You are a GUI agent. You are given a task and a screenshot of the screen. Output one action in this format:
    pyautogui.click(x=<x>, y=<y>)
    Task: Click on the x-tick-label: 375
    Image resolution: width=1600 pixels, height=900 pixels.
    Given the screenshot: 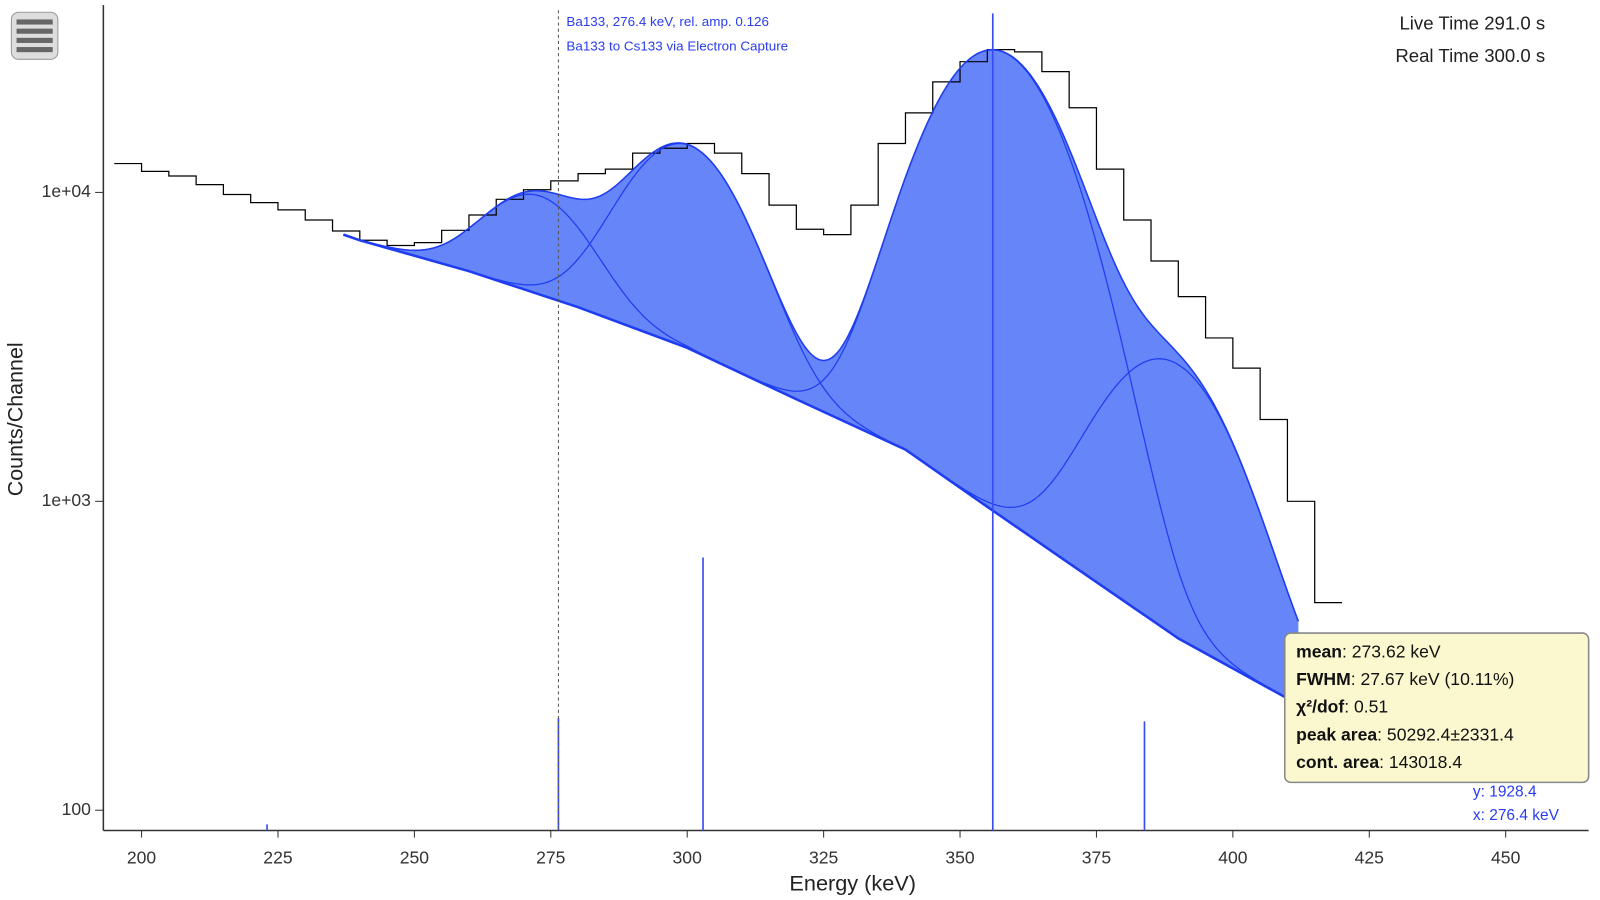 What is the action you would take?
    pyautogui.click(x=1096, y=858)
    